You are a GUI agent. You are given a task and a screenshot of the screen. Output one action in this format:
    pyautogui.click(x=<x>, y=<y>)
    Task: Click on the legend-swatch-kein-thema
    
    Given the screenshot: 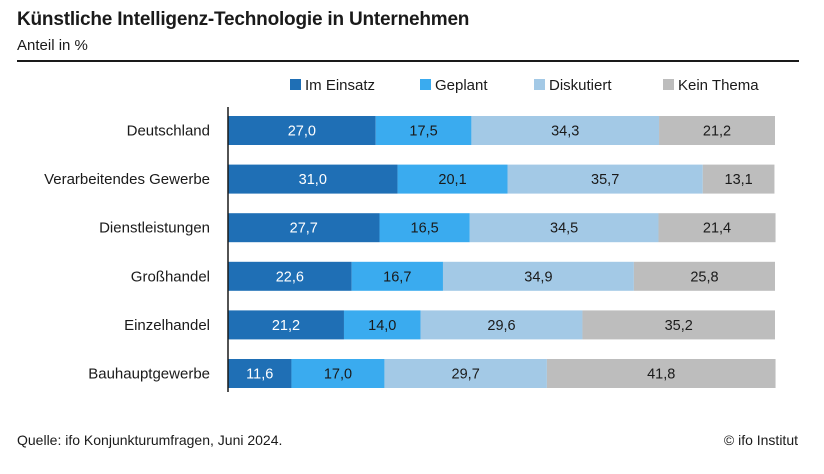 What is the action you would take?
    pyautogui.click(x=668, y=84)
    